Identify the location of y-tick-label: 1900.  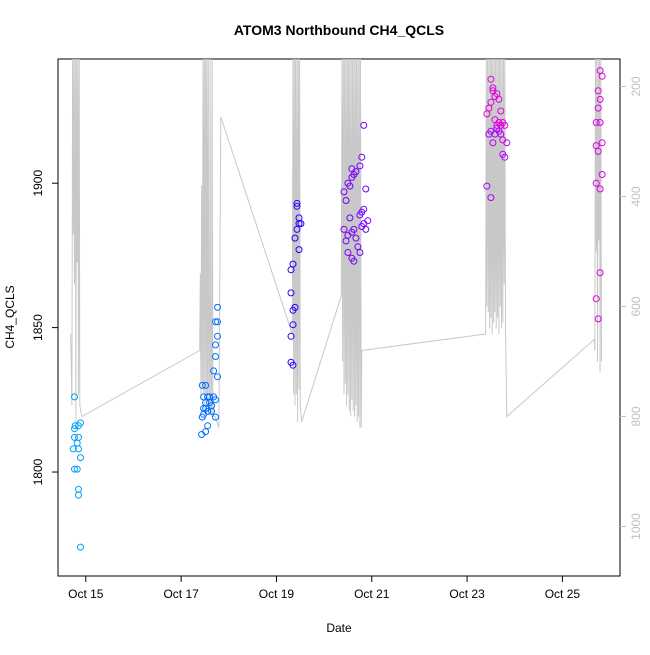
(38, 183).